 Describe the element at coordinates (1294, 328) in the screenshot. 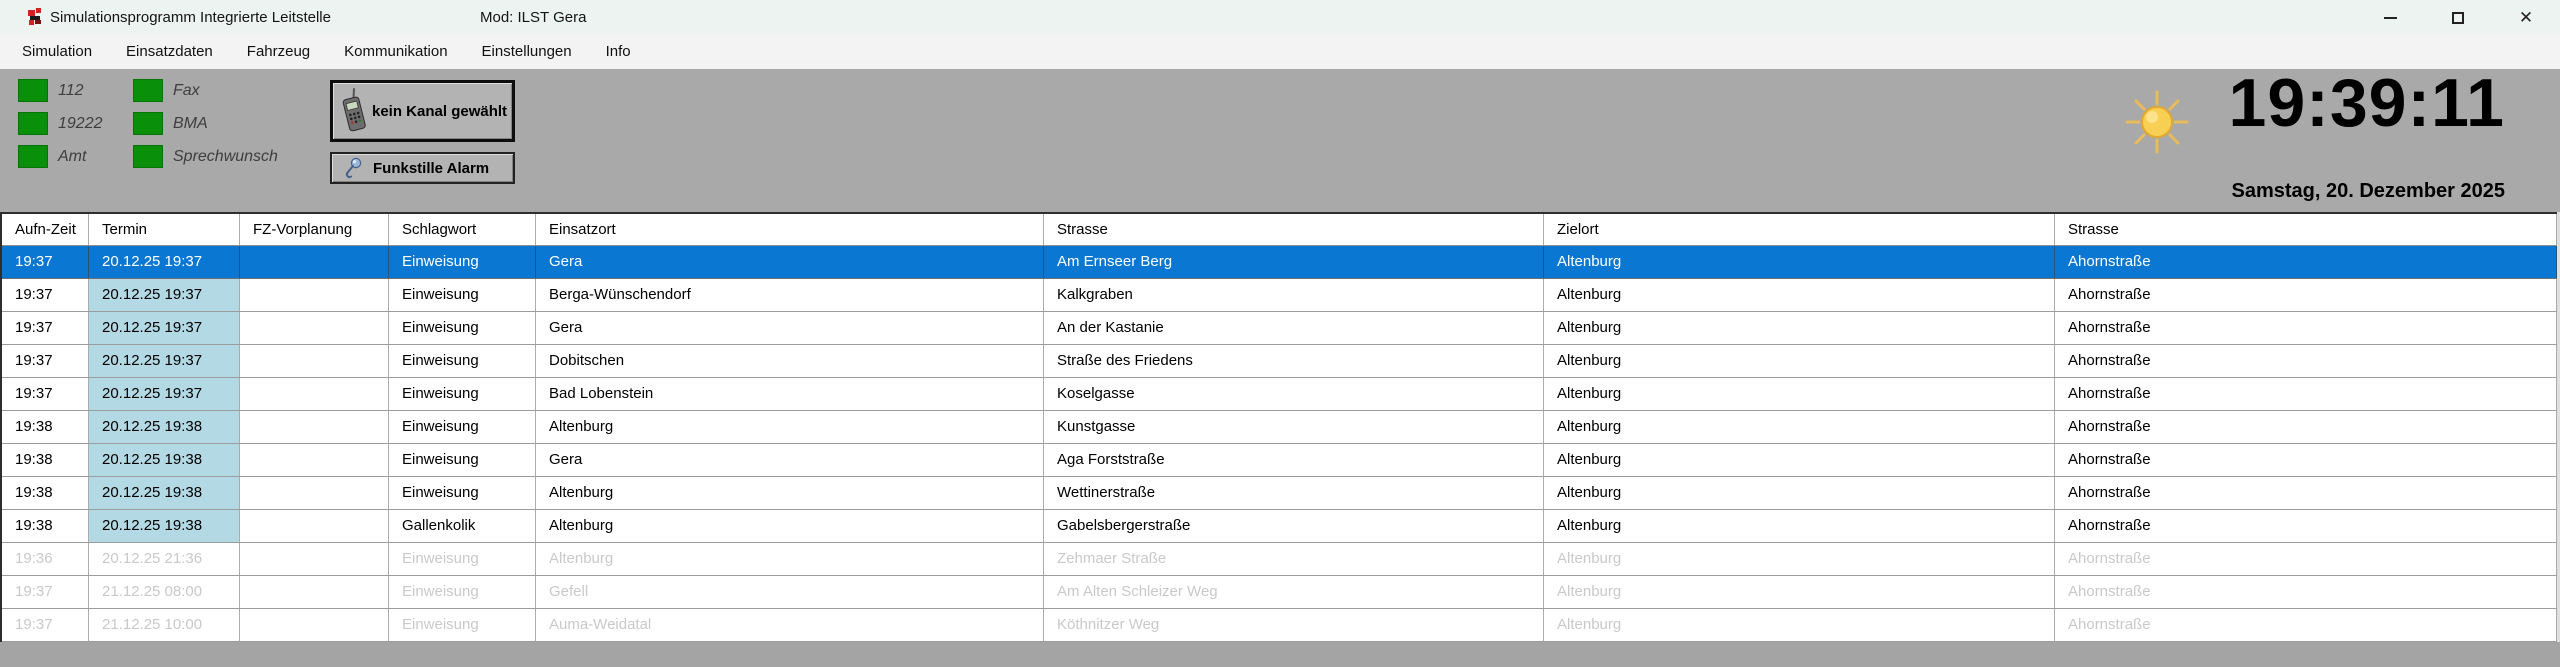

I see `cell-strasse: An der Kastanie` at that location.